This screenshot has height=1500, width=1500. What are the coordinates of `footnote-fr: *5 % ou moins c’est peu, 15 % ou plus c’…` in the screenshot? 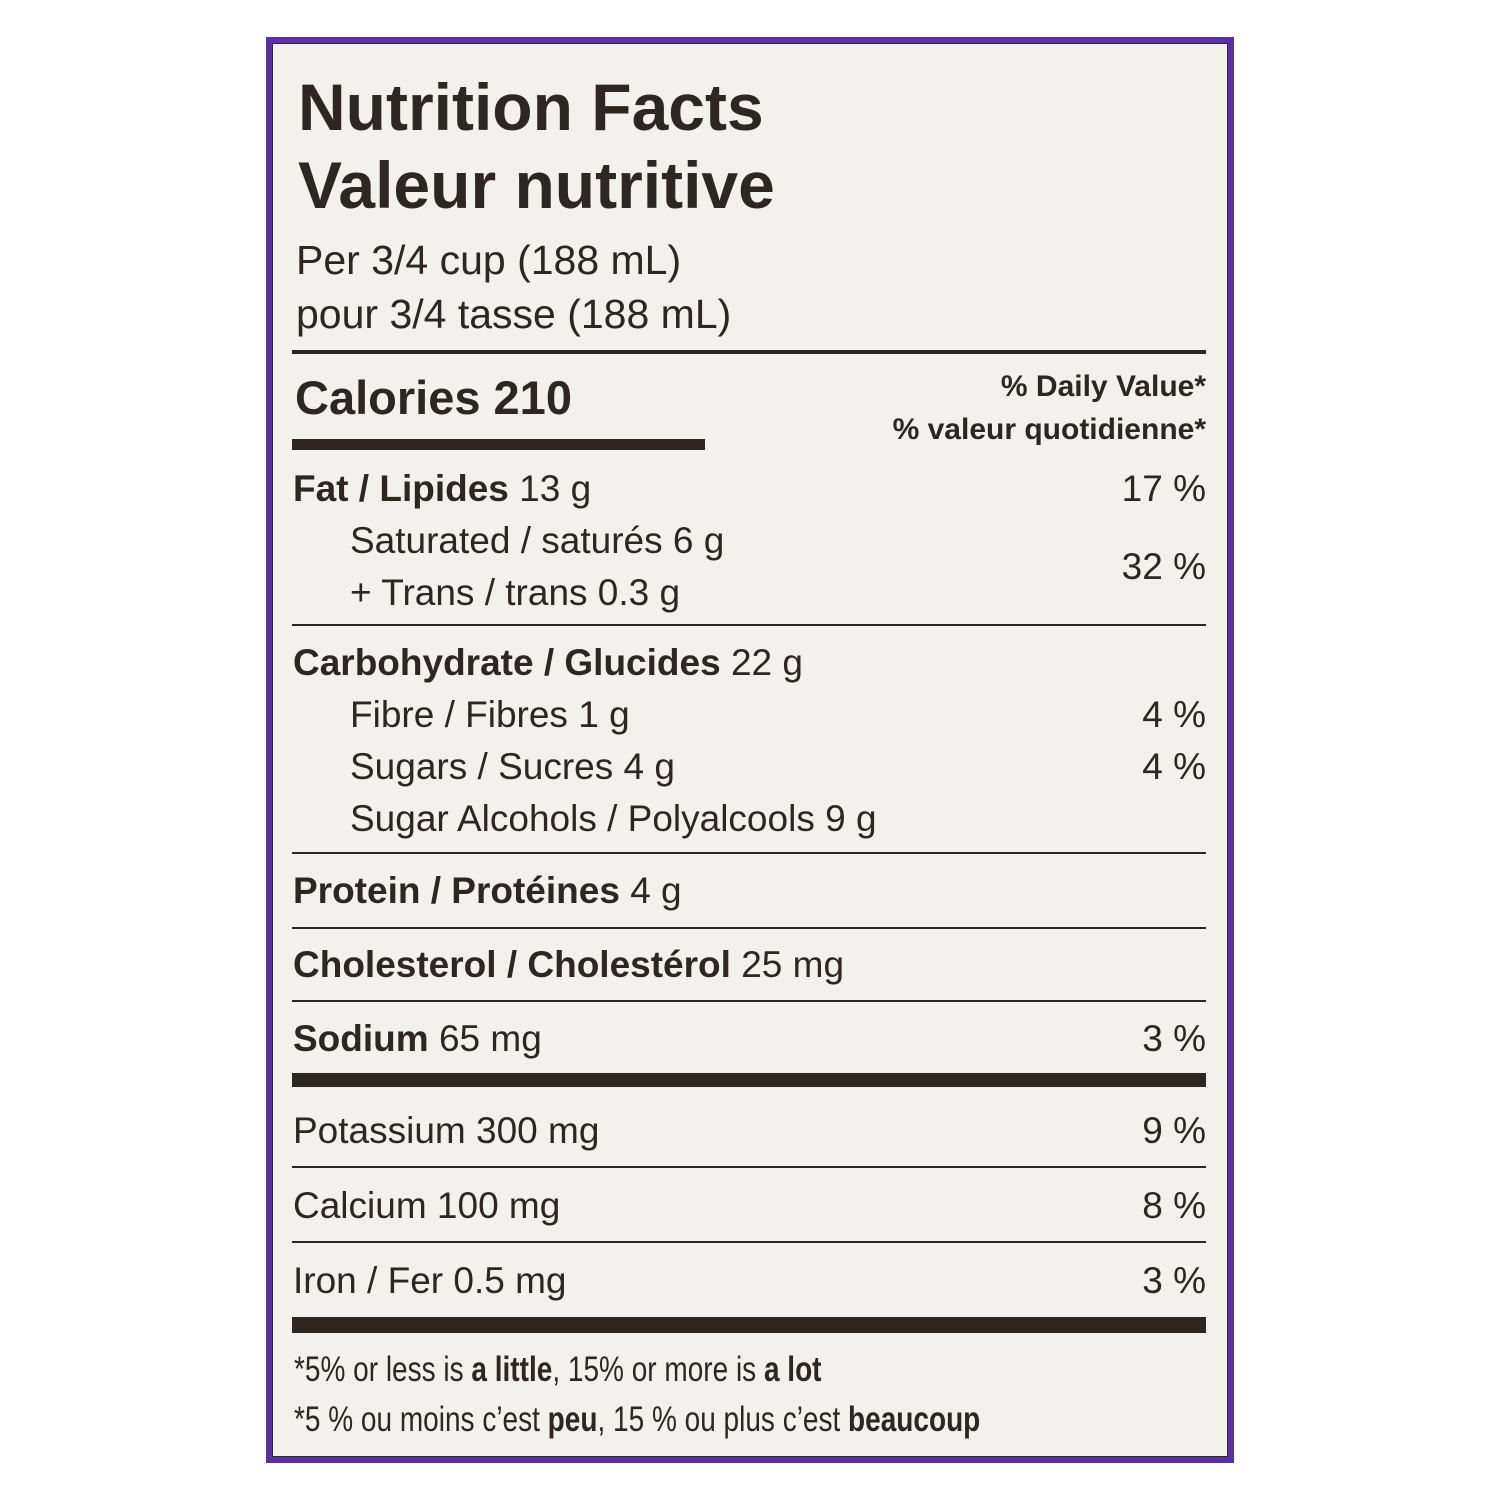 It's located at (637, 1419).